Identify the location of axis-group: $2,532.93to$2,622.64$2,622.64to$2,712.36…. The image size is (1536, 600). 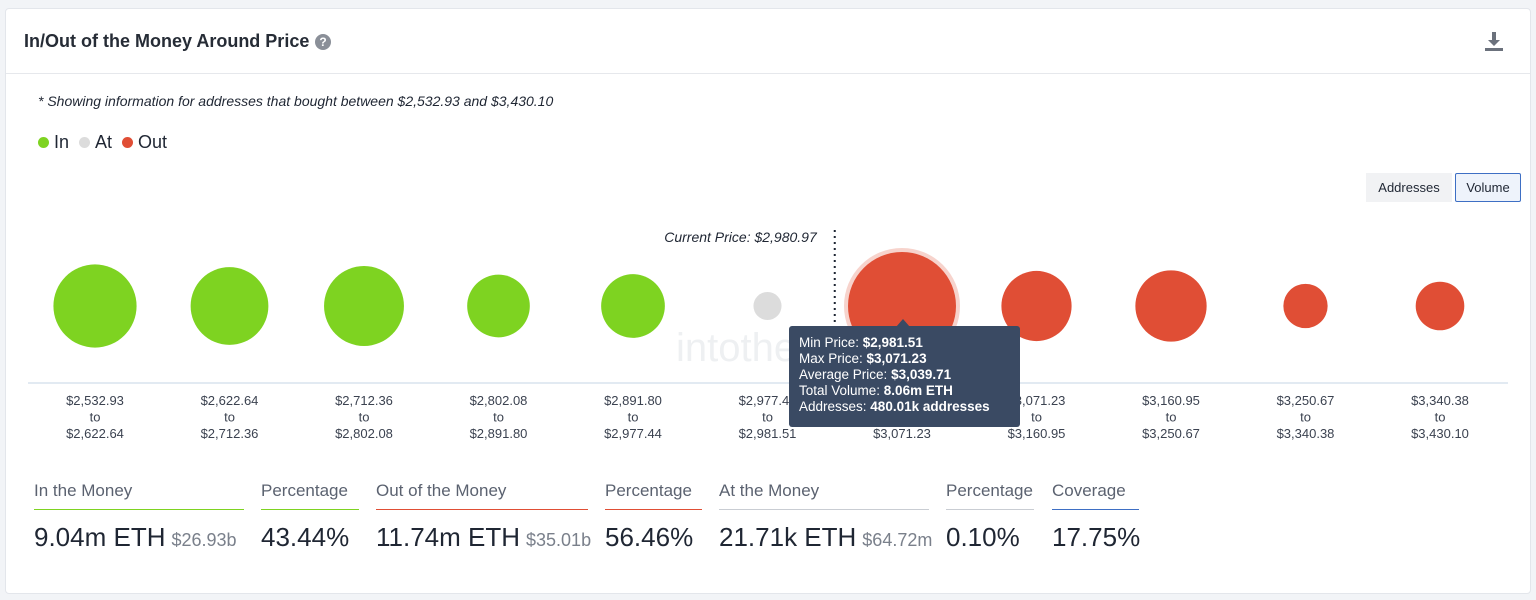
(768, 411).